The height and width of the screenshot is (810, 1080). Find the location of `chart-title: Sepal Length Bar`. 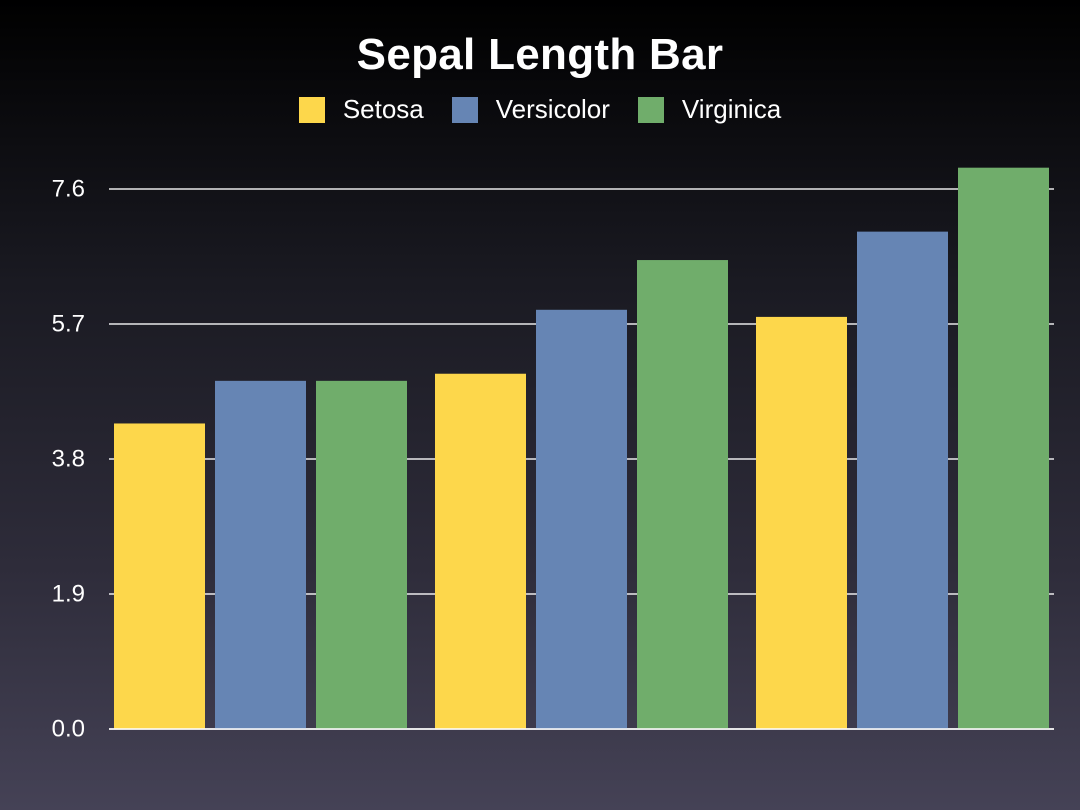

chart-title: Sepal Length Bar is located at coordinates (540, 54).